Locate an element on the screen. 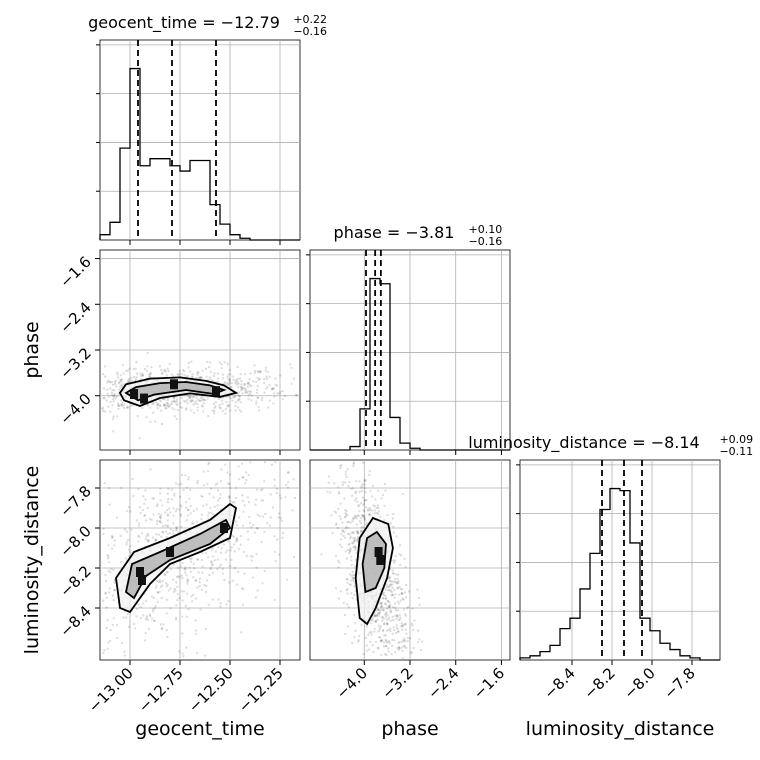 This screenshot has height=760, width=760. y-tick-label: −2.4 is located at coordinates (75, 317).